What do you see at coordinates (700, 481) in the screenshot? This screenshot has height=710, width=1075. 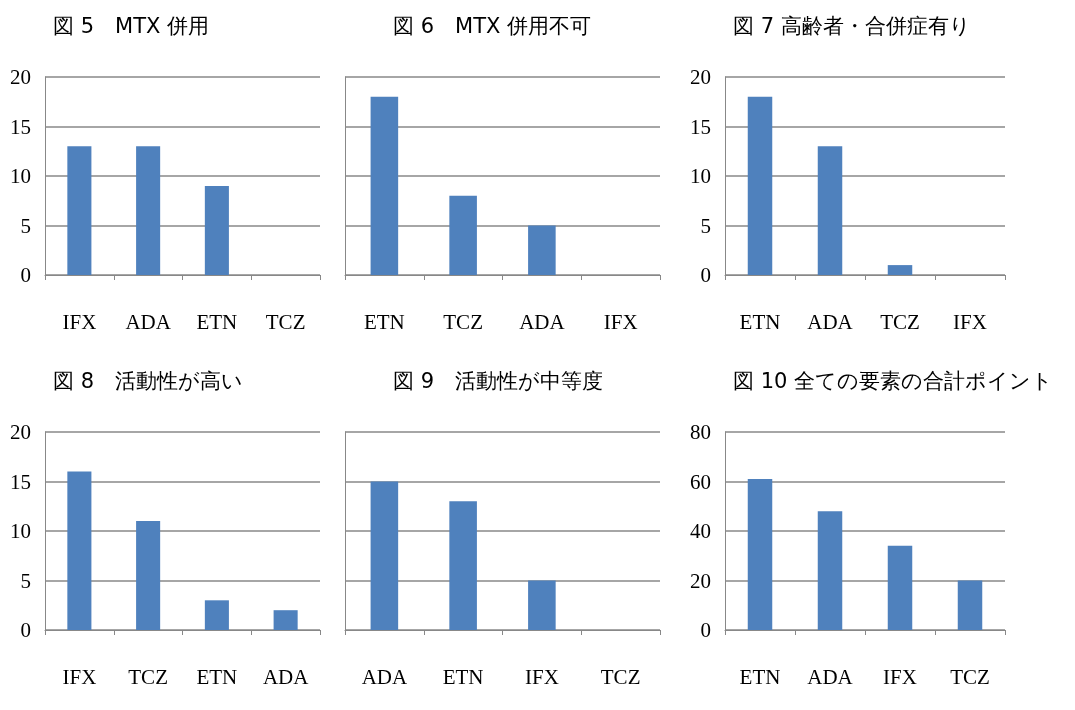 I see `y-tick-label: 60` at bounding box center [700, 481].